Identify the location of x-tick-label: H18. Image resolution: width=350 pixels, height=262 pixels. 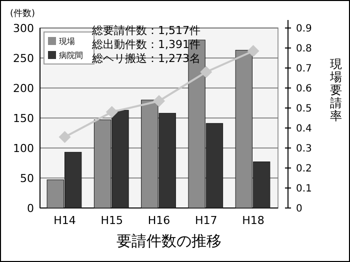
(253, 220).